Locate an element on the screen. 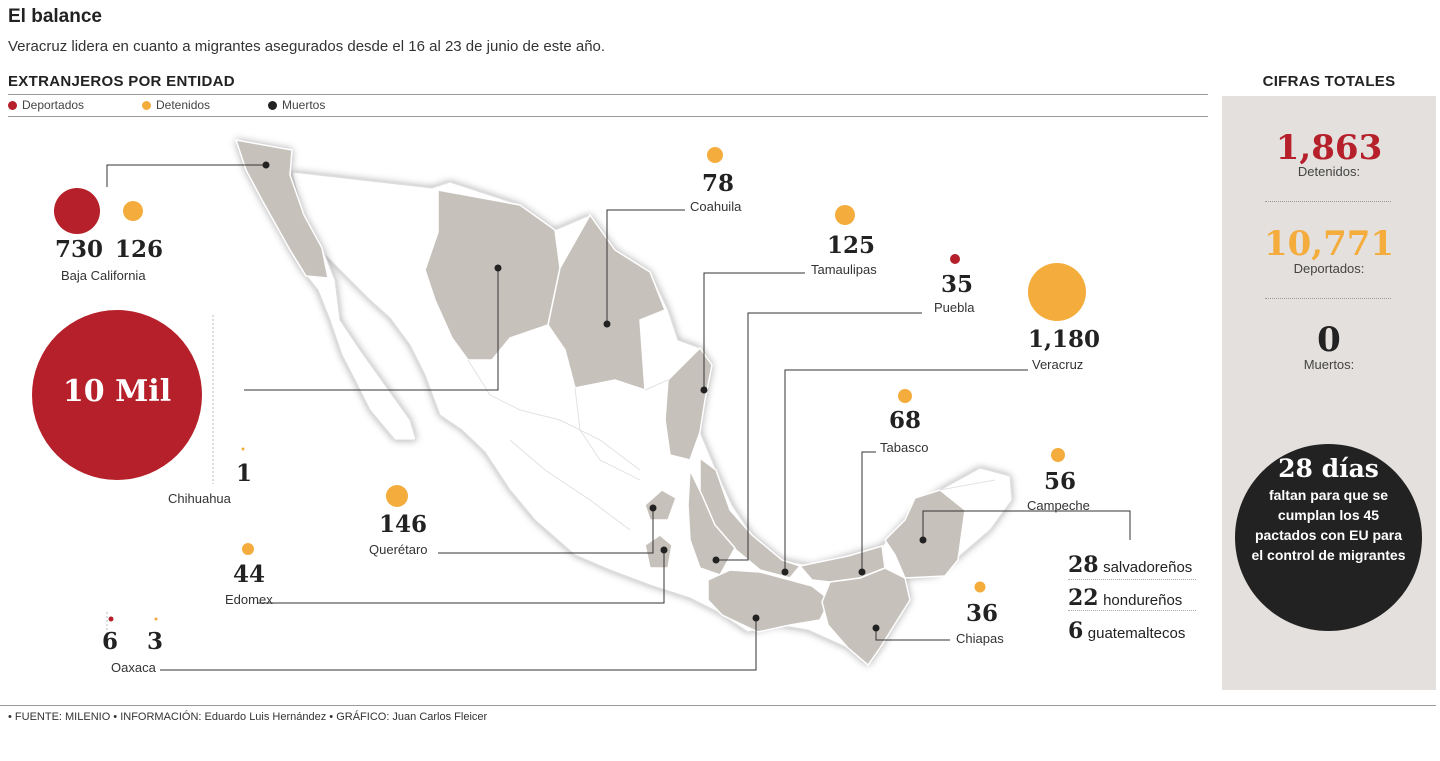 This screenshot has width=1440, height=761. baja-california-deported-value: 730 is located at coordinates (79, 249).